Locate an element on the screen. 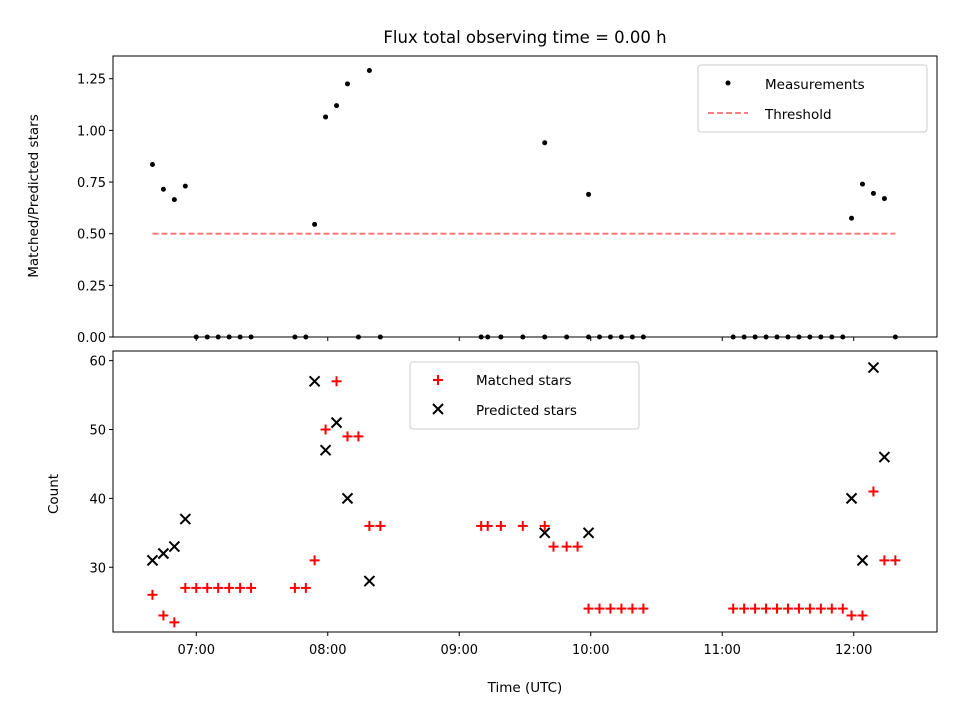 The image size is (960, 720). legend-measurements-label: Measurements is located at coordinates (815, 85).